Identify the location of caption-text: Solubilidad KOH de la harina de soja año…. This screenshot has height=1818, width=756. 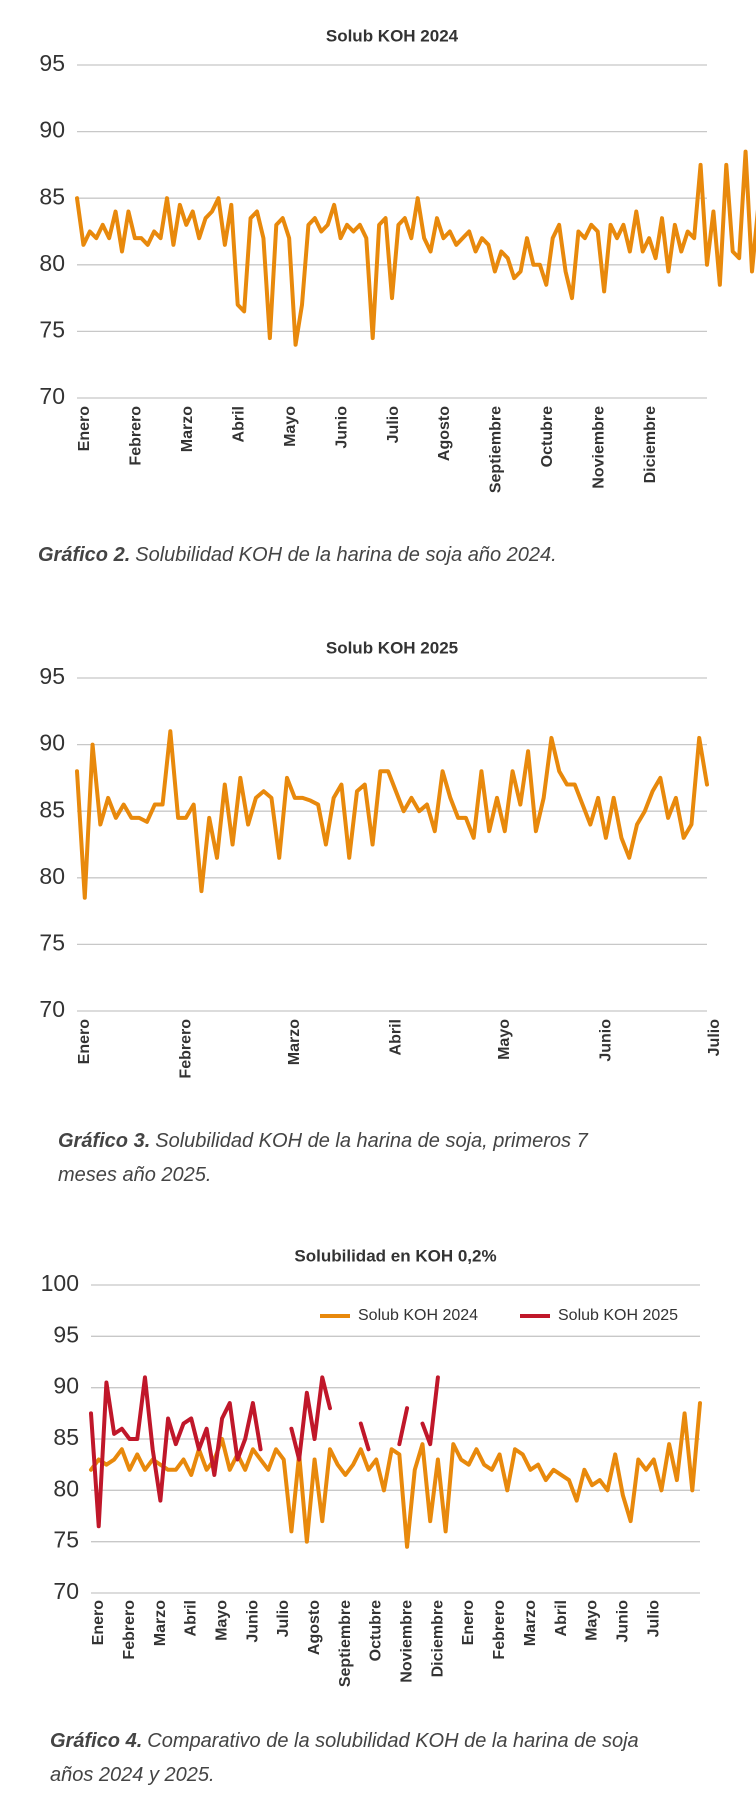
(346, 555).